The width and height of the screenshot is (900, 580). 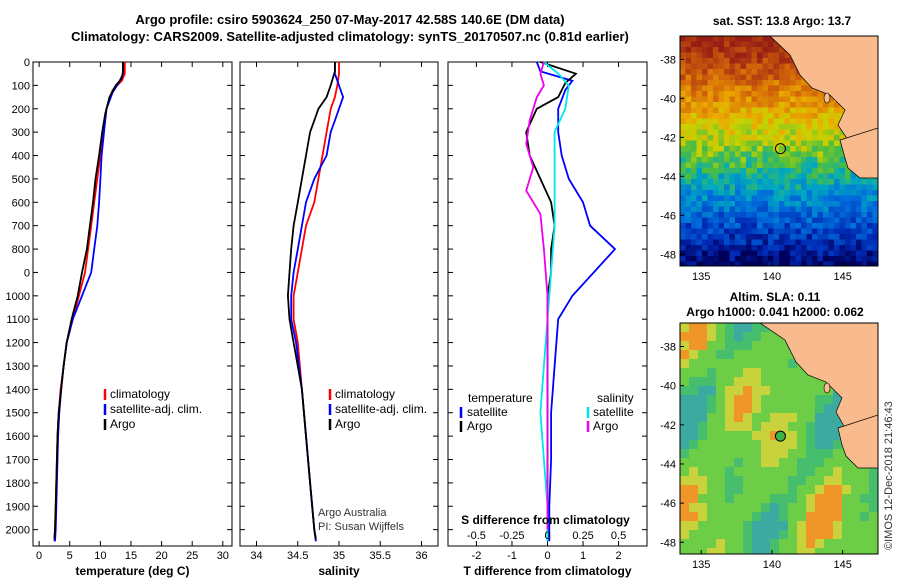 I want to click on sla-land, so click(x=818, y=396).